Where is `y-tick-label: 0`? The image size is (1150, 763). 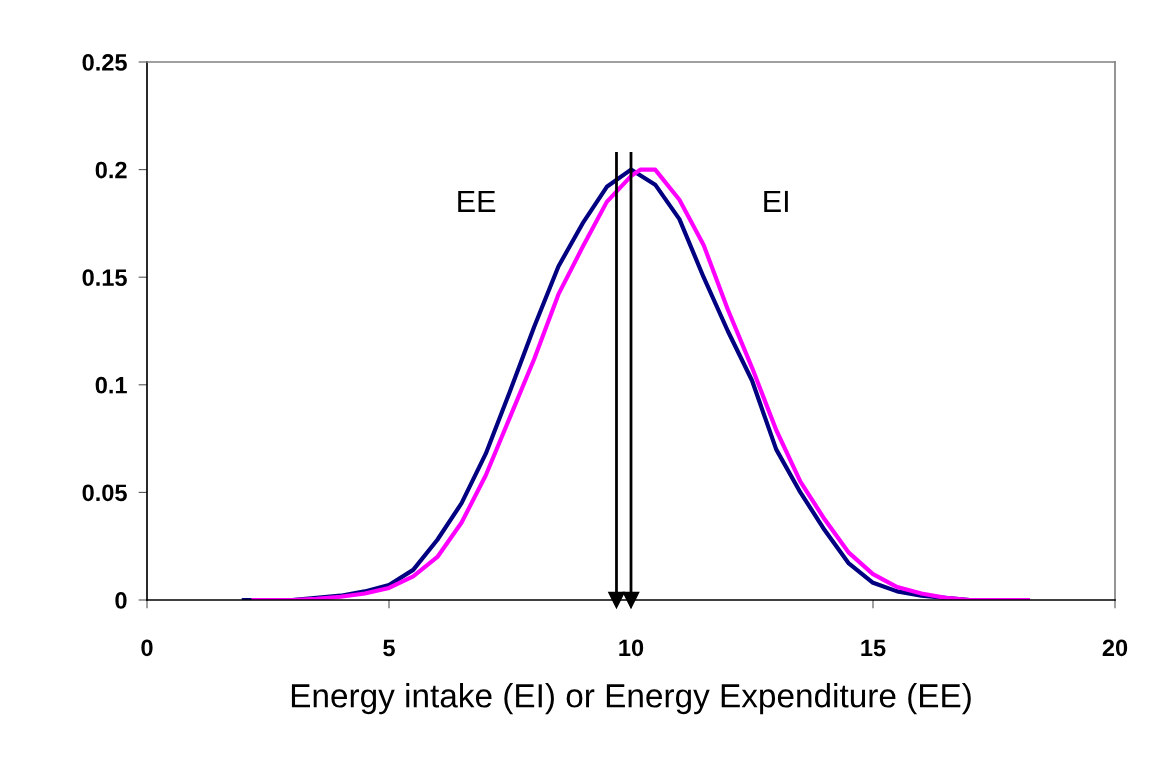 y-tick-label: 0 is located at coordinates (121, 600).